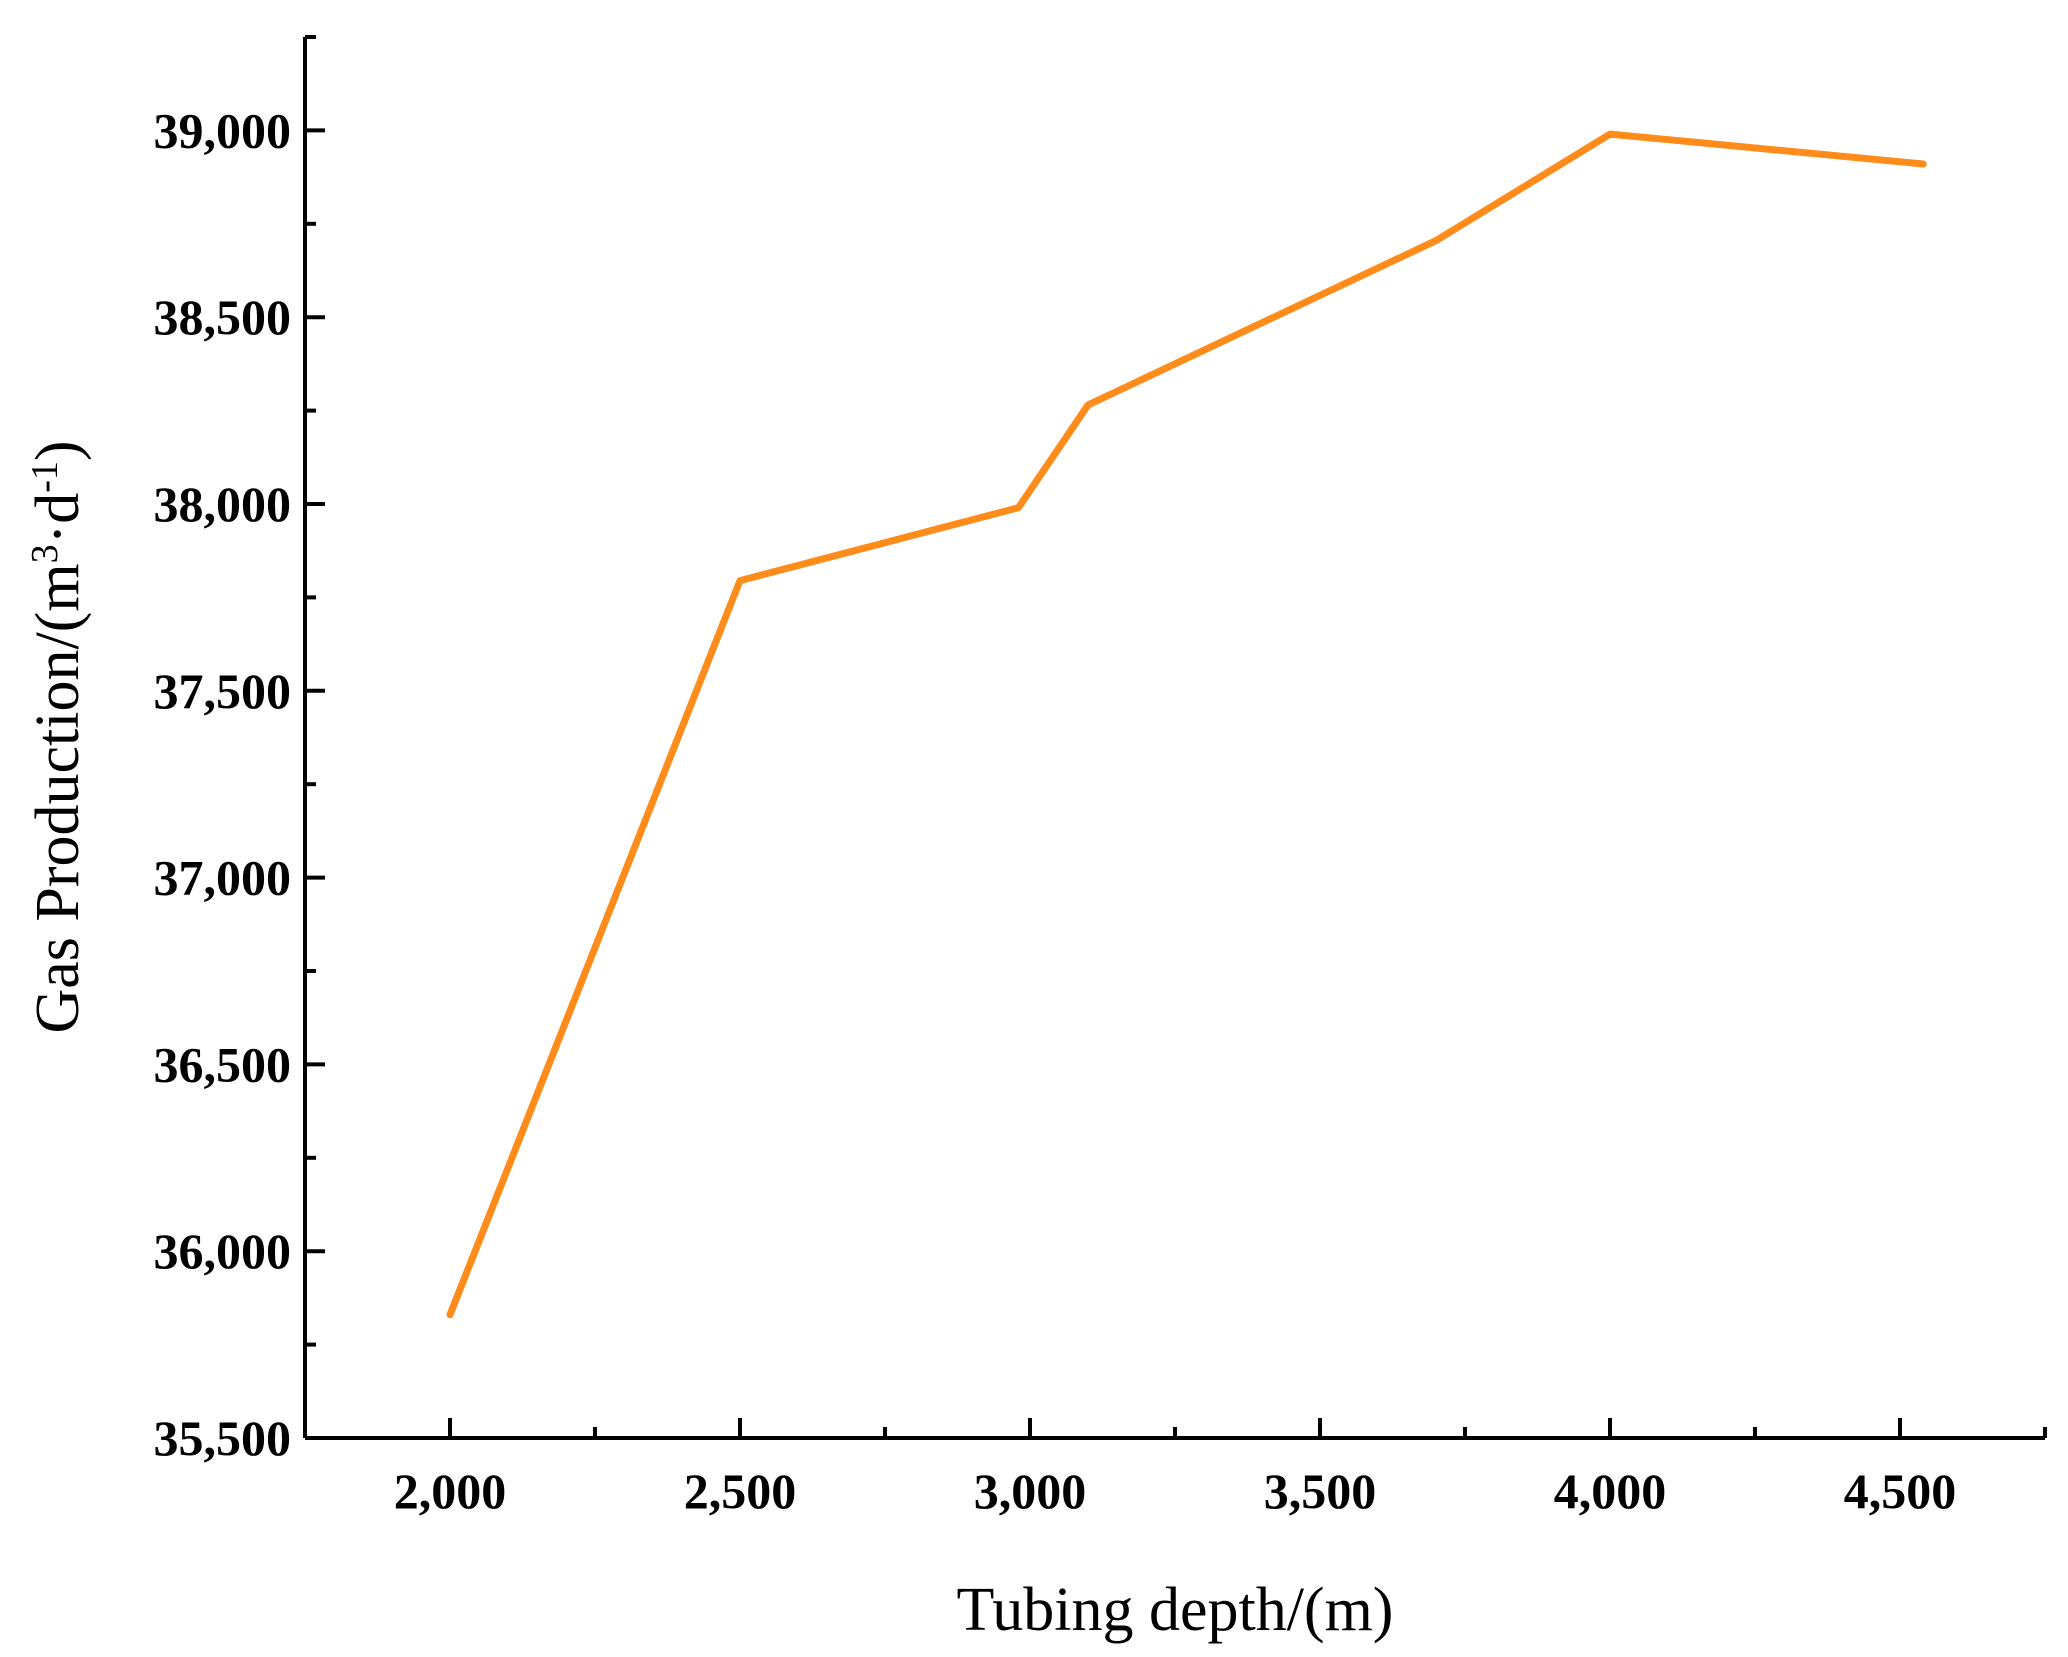  What do you see at coordinates (1175, 1610) in the screenshot?
I see `x-axis-title: Tubing depth/(m)` at bounding box center [1175, 1610].